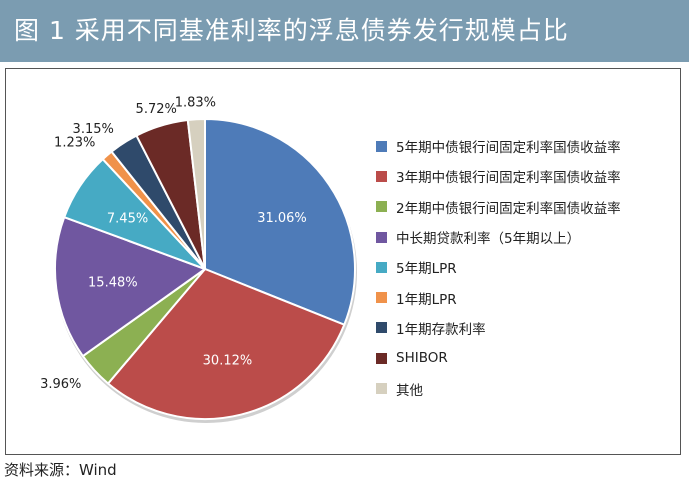  I want to click on legend-label: SHIBOR, so click(422, 358).